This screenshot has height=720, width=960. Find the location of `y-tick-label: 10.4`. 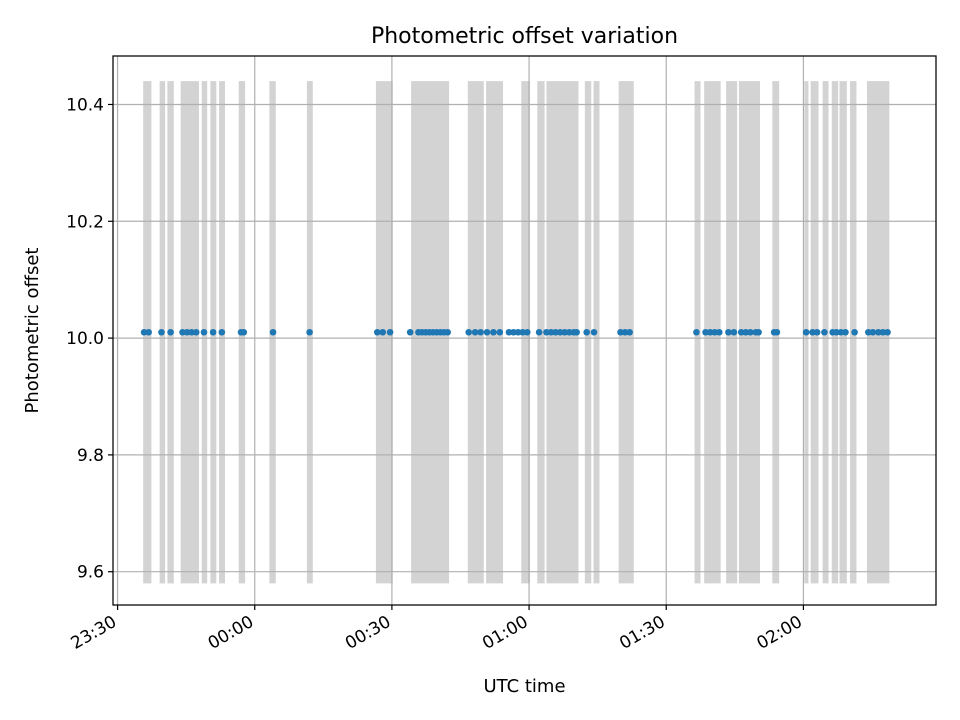

y-tick-label: 10.4 is located at coordinates (85, 105).